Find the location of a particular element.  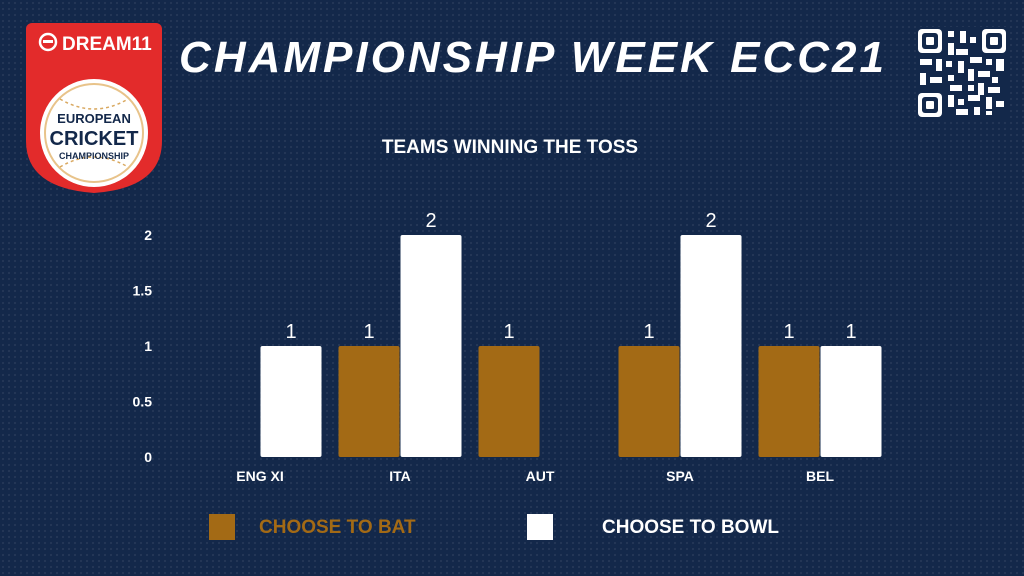

x-category-label: ENG XI is located at coordinates (259, 476).